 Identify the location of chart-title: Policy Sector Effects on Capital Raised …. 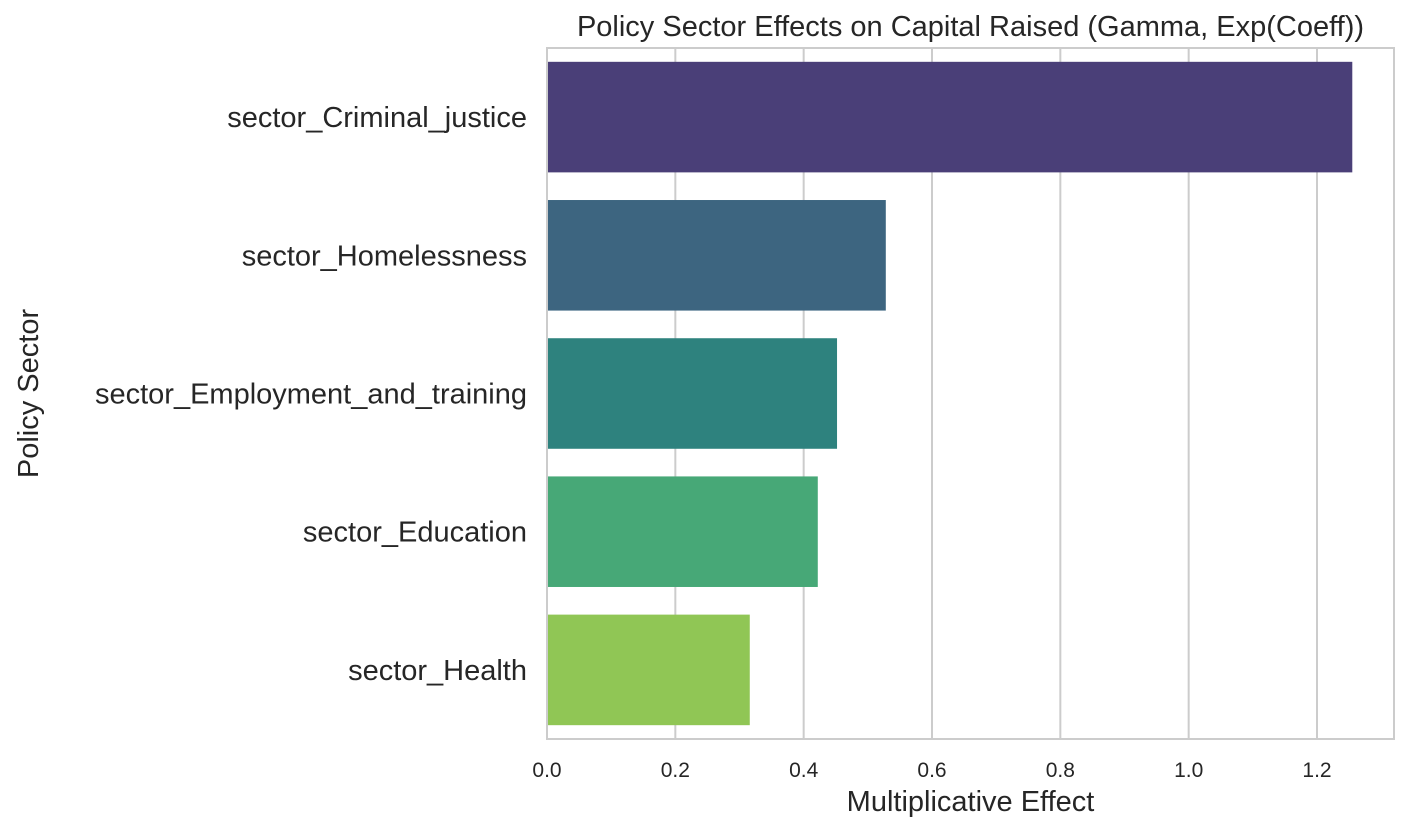
(970, 27).